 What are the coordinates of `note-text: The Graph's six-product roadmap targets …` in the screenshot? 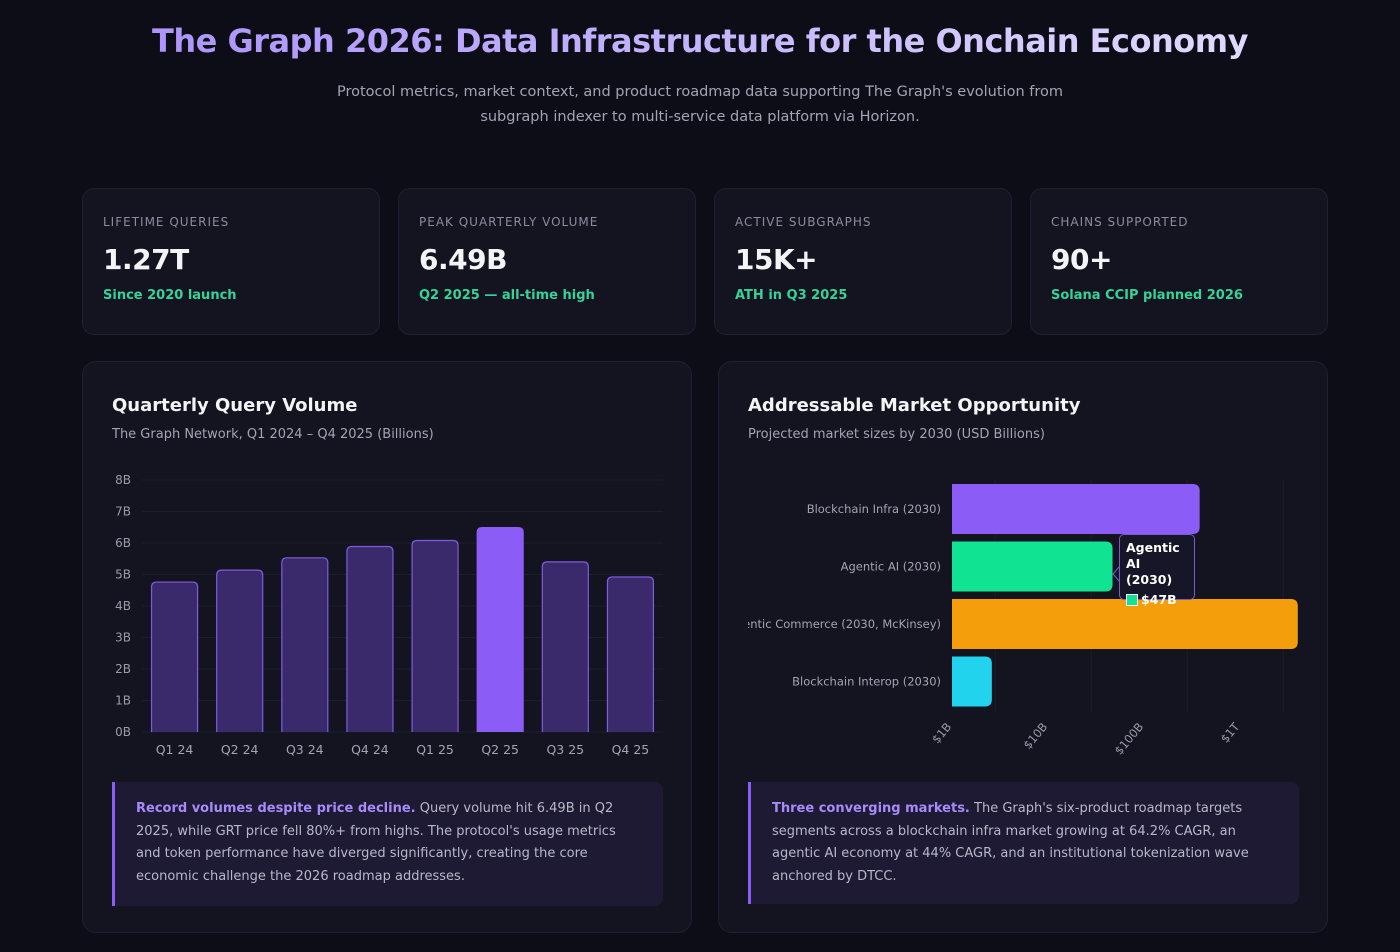 It's located at (1010, 842).